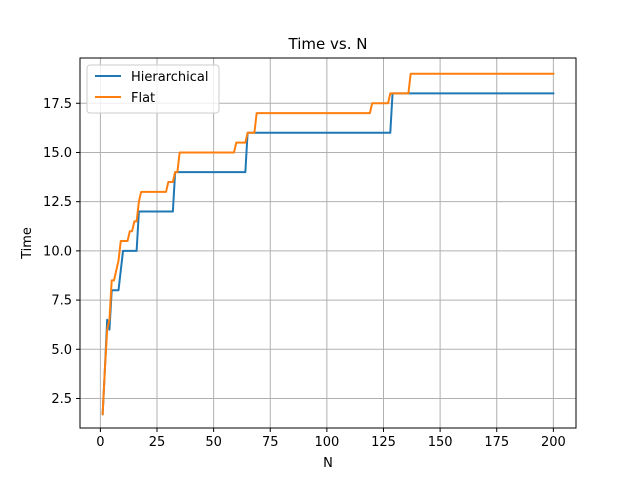 This screenshot has width=640, height=480. I want to click on x-tick-label: 75, so click(270, 442).